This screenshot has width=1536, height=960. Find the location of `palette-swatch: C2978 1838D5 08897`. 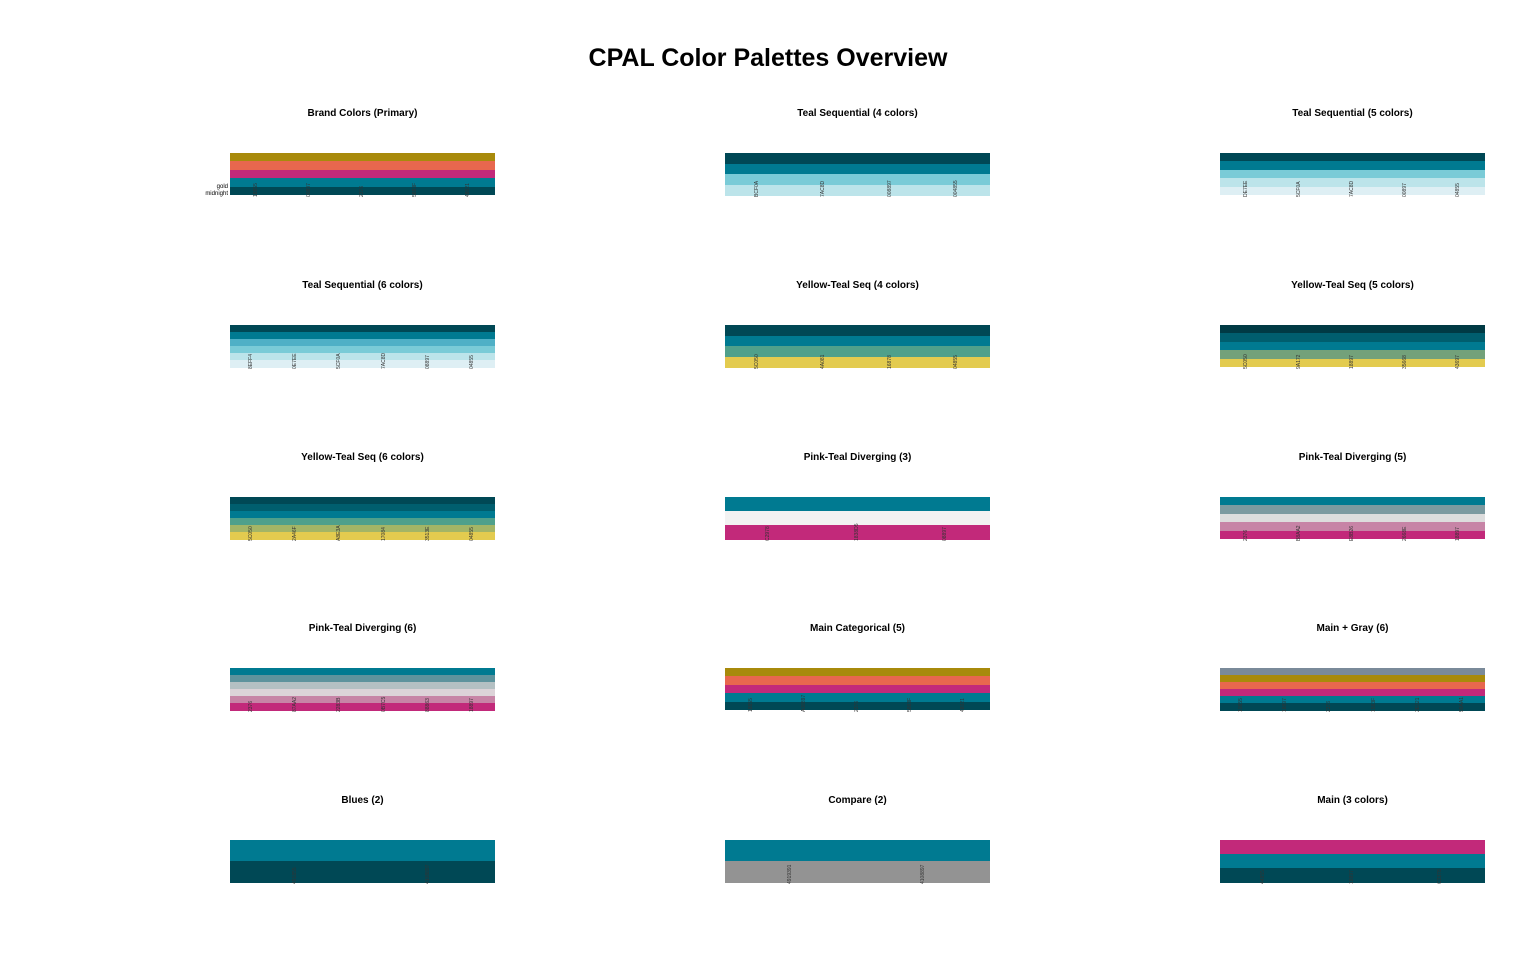

palette-swatch: C2978 1838D5 08897 is located at coordinates (857, 519).